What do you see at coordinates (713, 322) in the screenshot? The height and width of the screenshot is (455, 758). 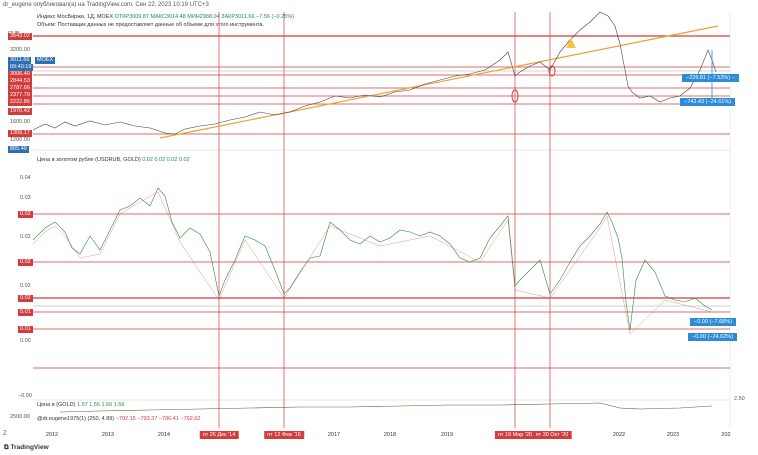 I see `measure-box-mid-1: −0.00 (−7.68%)` at bounding box center [713, 322].